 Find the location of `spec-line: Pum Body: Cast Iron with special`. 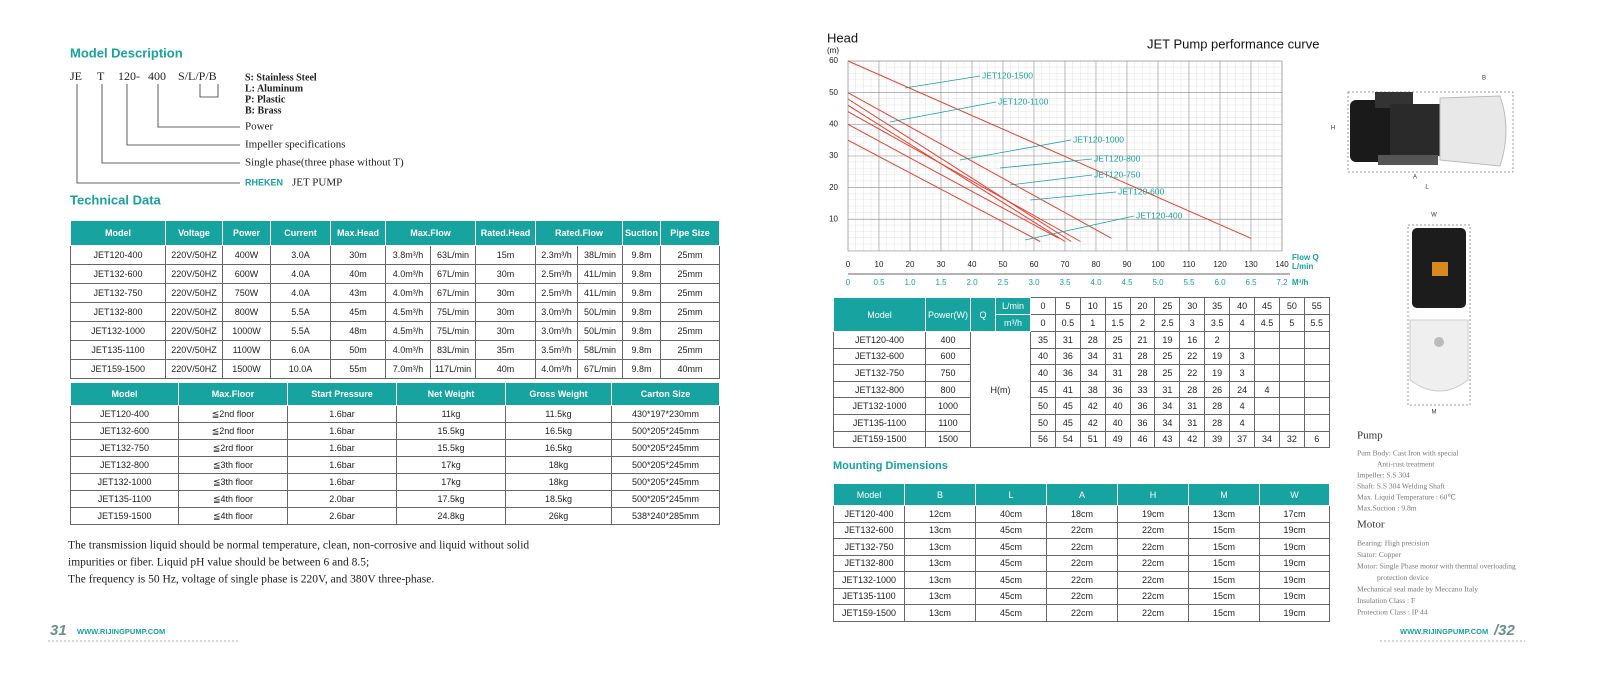

spec-line: Pum Body: Cast Iron with special is located at coordinates (1407, 453).